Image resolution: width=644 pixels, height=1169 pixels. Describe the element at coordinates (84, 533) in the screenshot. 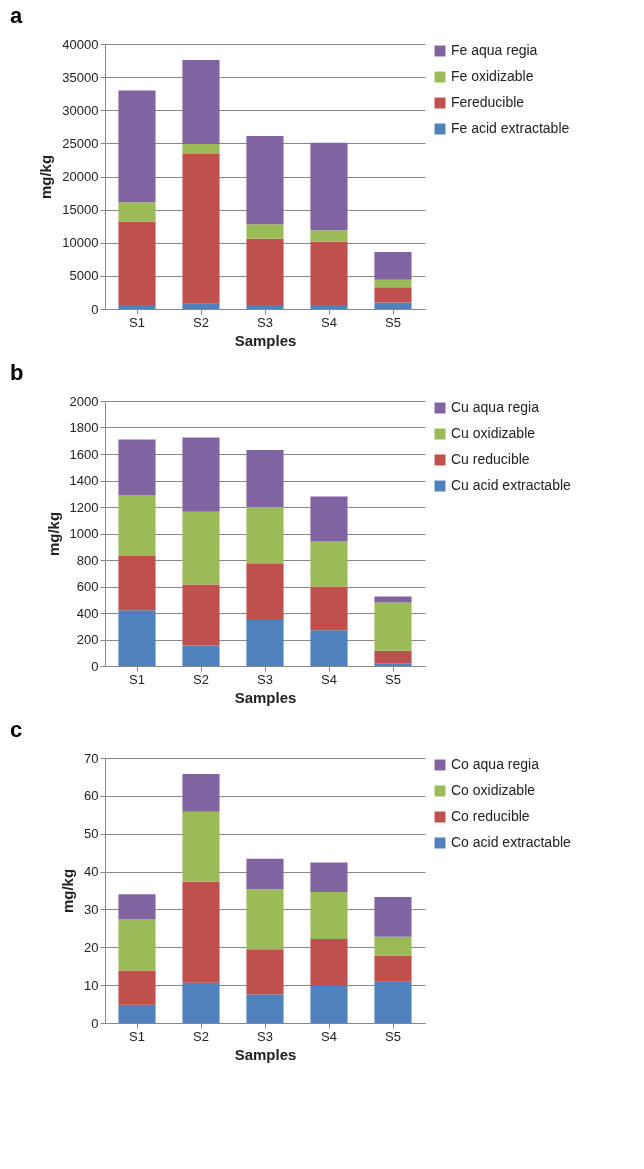

I see `y-tick-label: 1000` at that location.